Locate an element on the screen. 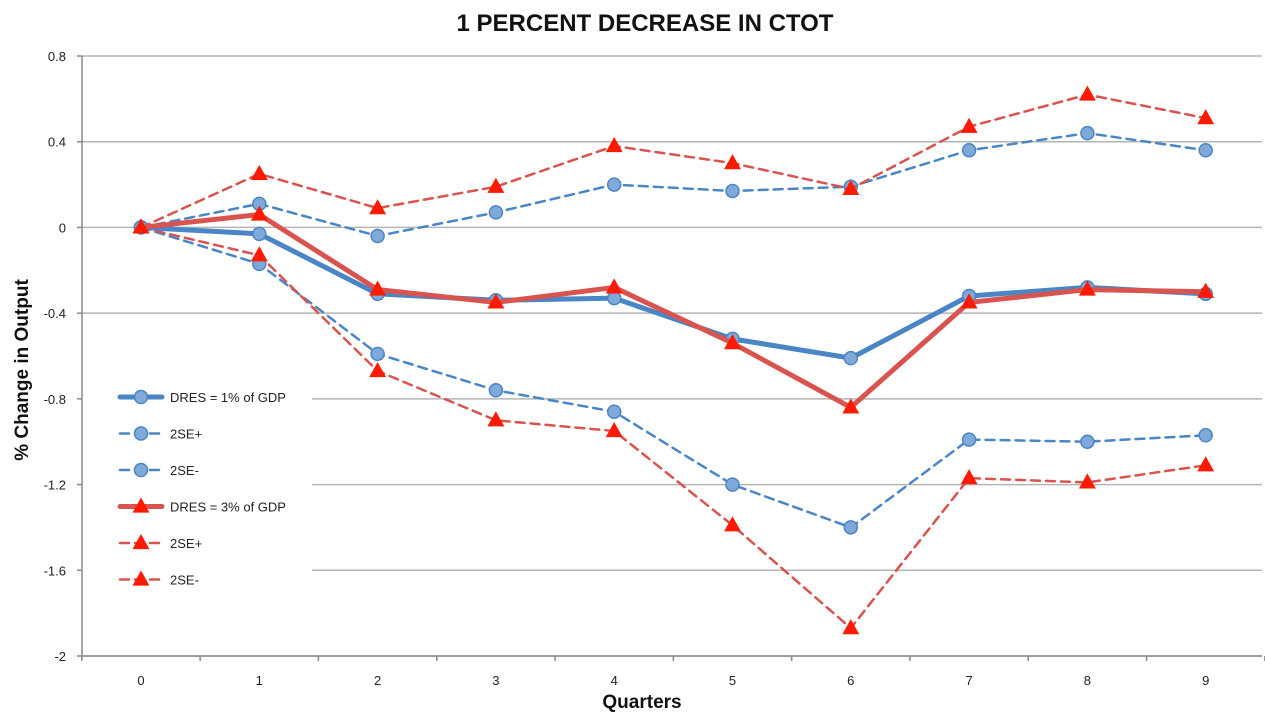 This screenshot has height=715, width=1265. x-tick-label: 9 is located at coordinates (1205, 680).